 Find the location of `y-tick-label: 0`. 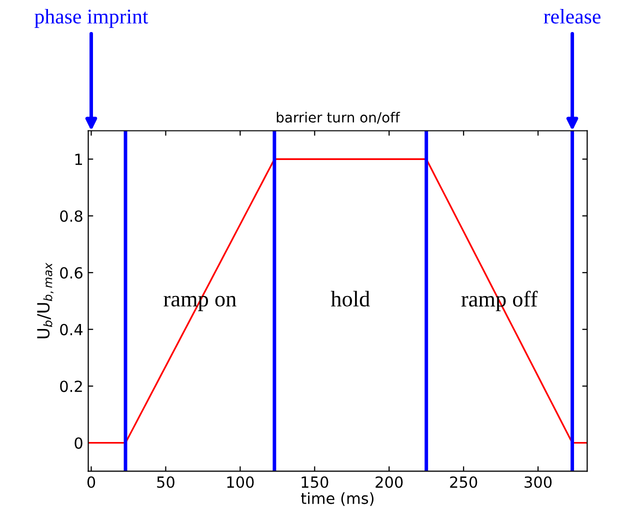

y-tick-label: 0 is located at coordinates (78, 443).